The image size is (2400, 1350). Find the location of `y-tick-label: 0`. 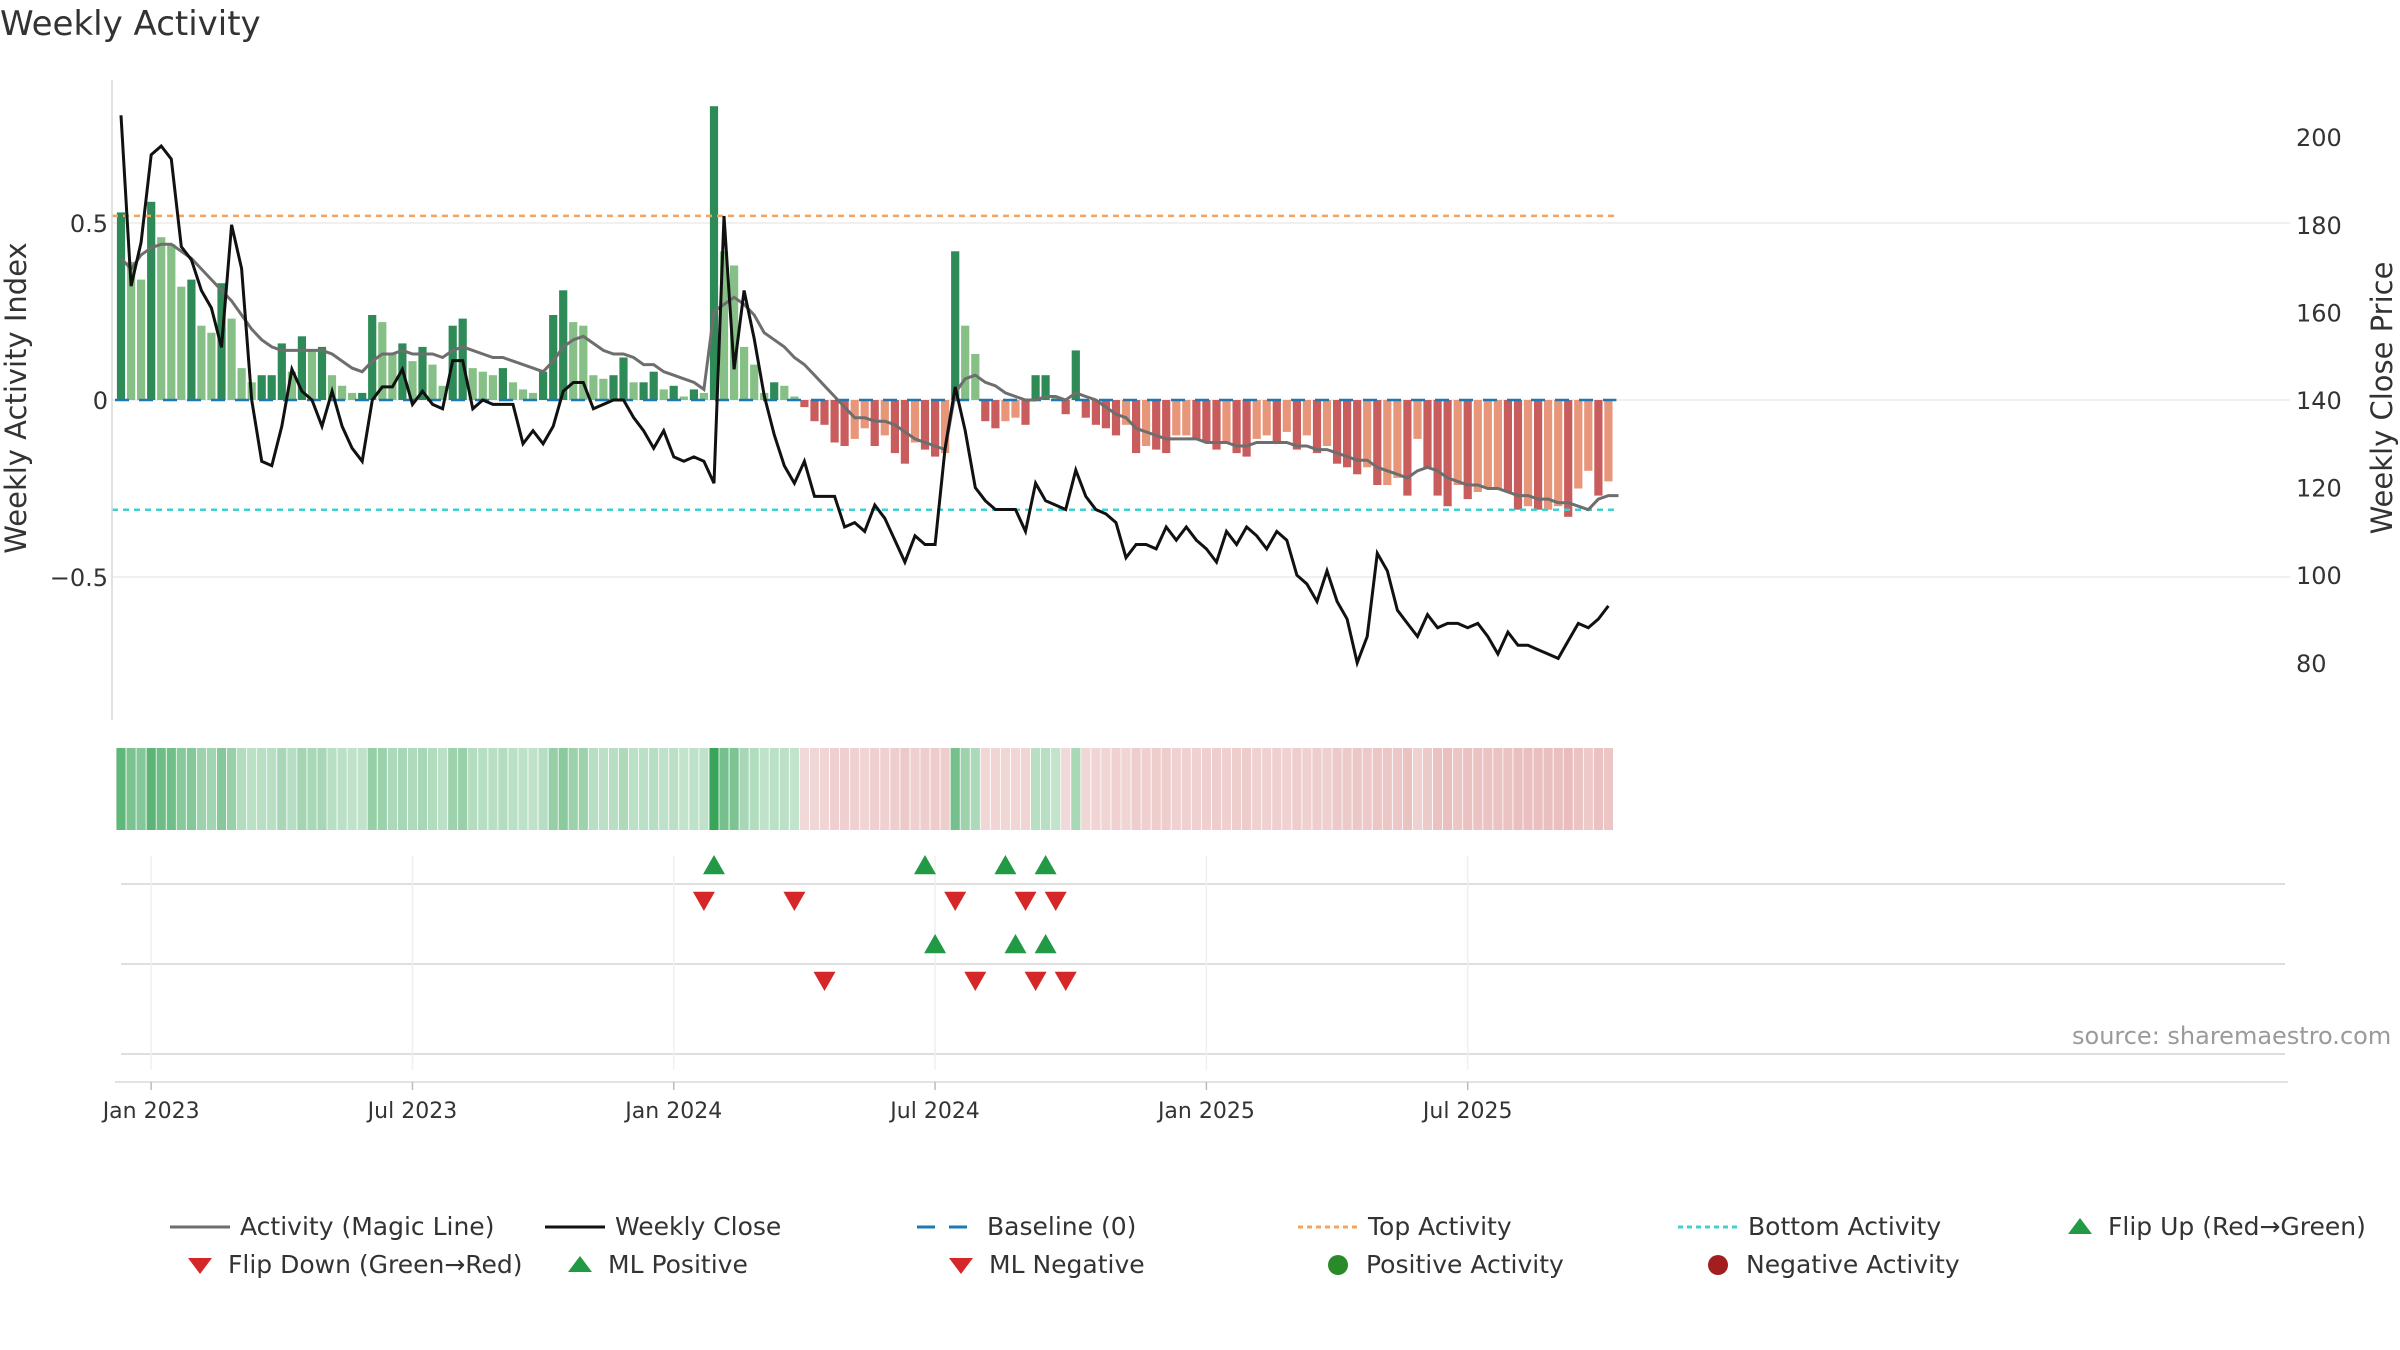

y-tick-label: 0 is located at coordinates (100, 401).